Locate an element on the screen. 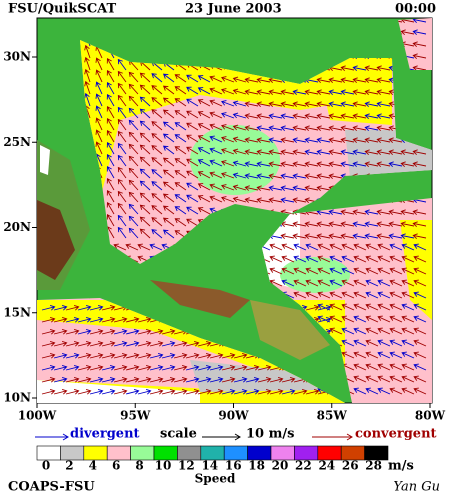 The width and height of the screenshot is (450, 500). lon-label: 95W is located at coordinates (135, 416).